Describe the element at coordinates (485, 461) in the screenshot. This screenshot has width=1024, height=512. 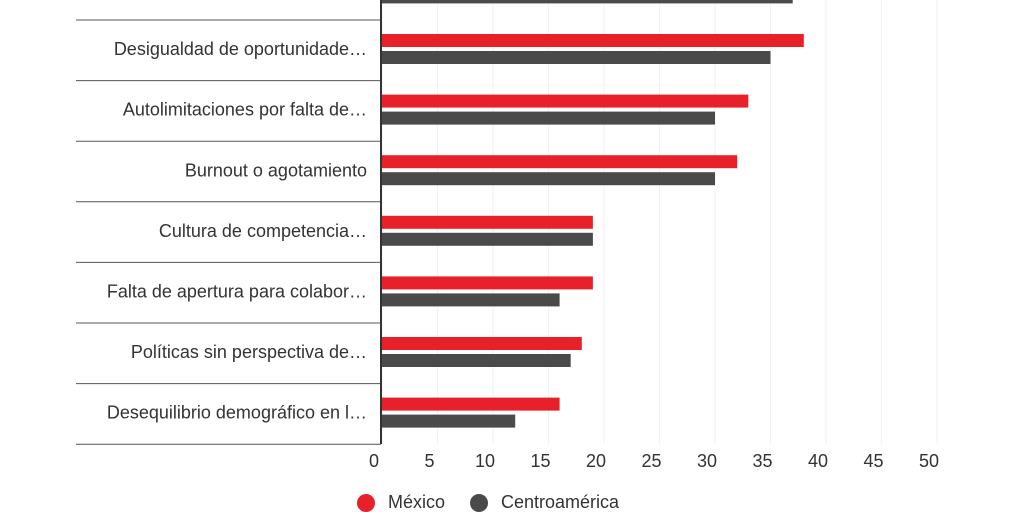
I see `x-tick-label: 10` at that location.